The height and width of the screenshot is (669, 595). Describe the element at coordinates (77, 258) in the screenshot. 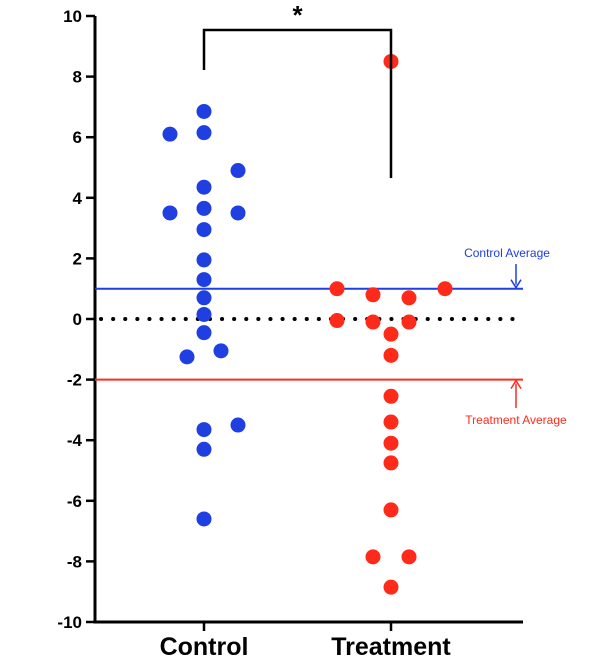

I see `y-tick-label: 2` at that location.